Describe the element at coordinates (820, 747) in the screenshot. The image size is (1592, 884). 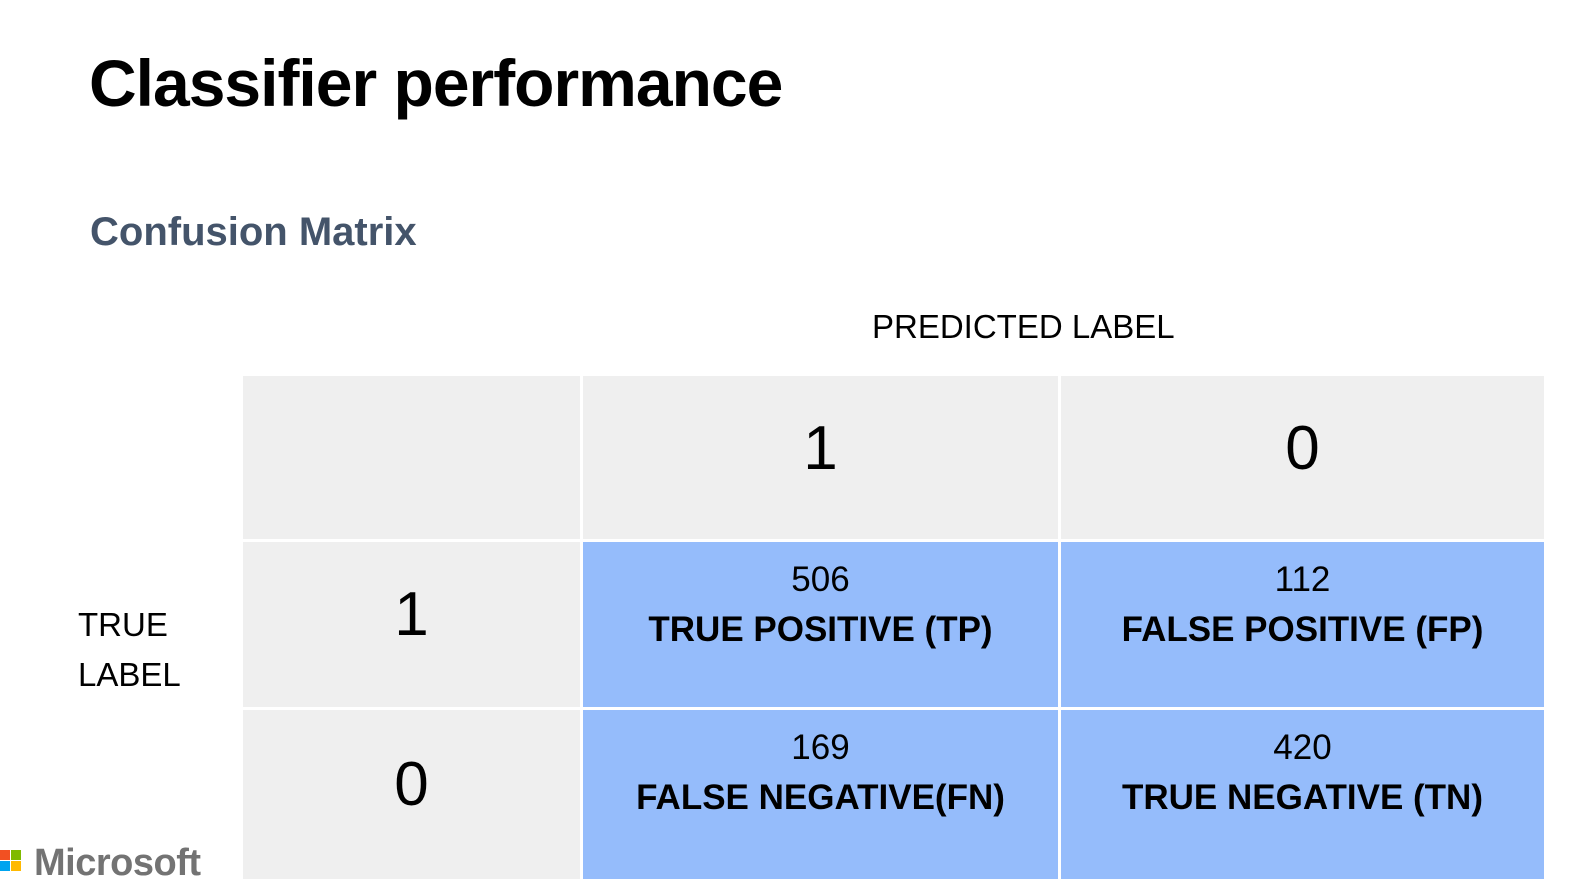
I see `false-negative-count: 169` at that location.